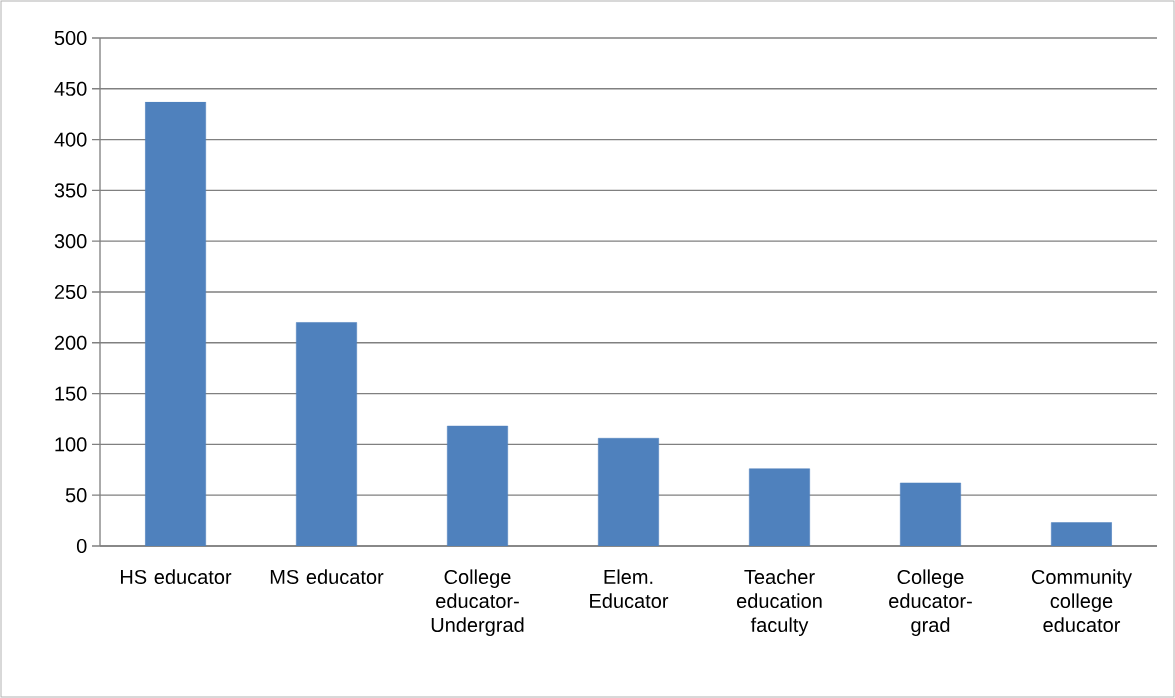  What do you see at coordinates (76, 495) in the screenshot?
I see `y-tick-label: 50` at bounding box center [76, 495].